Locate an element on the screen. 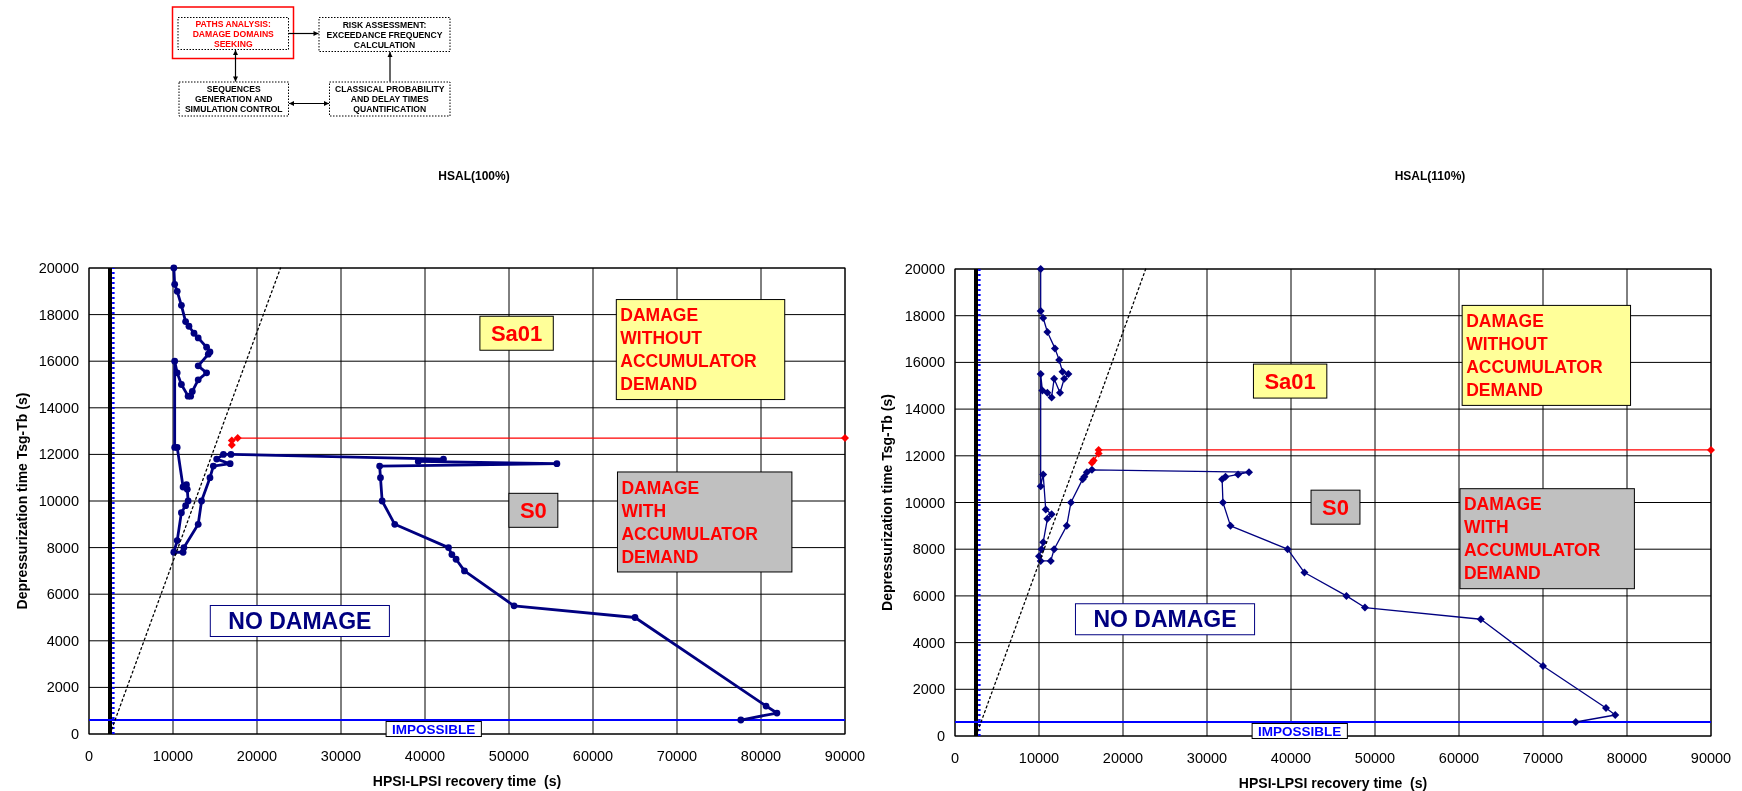  x-tick-label: 70000 is located at coordinates (1543, 758).